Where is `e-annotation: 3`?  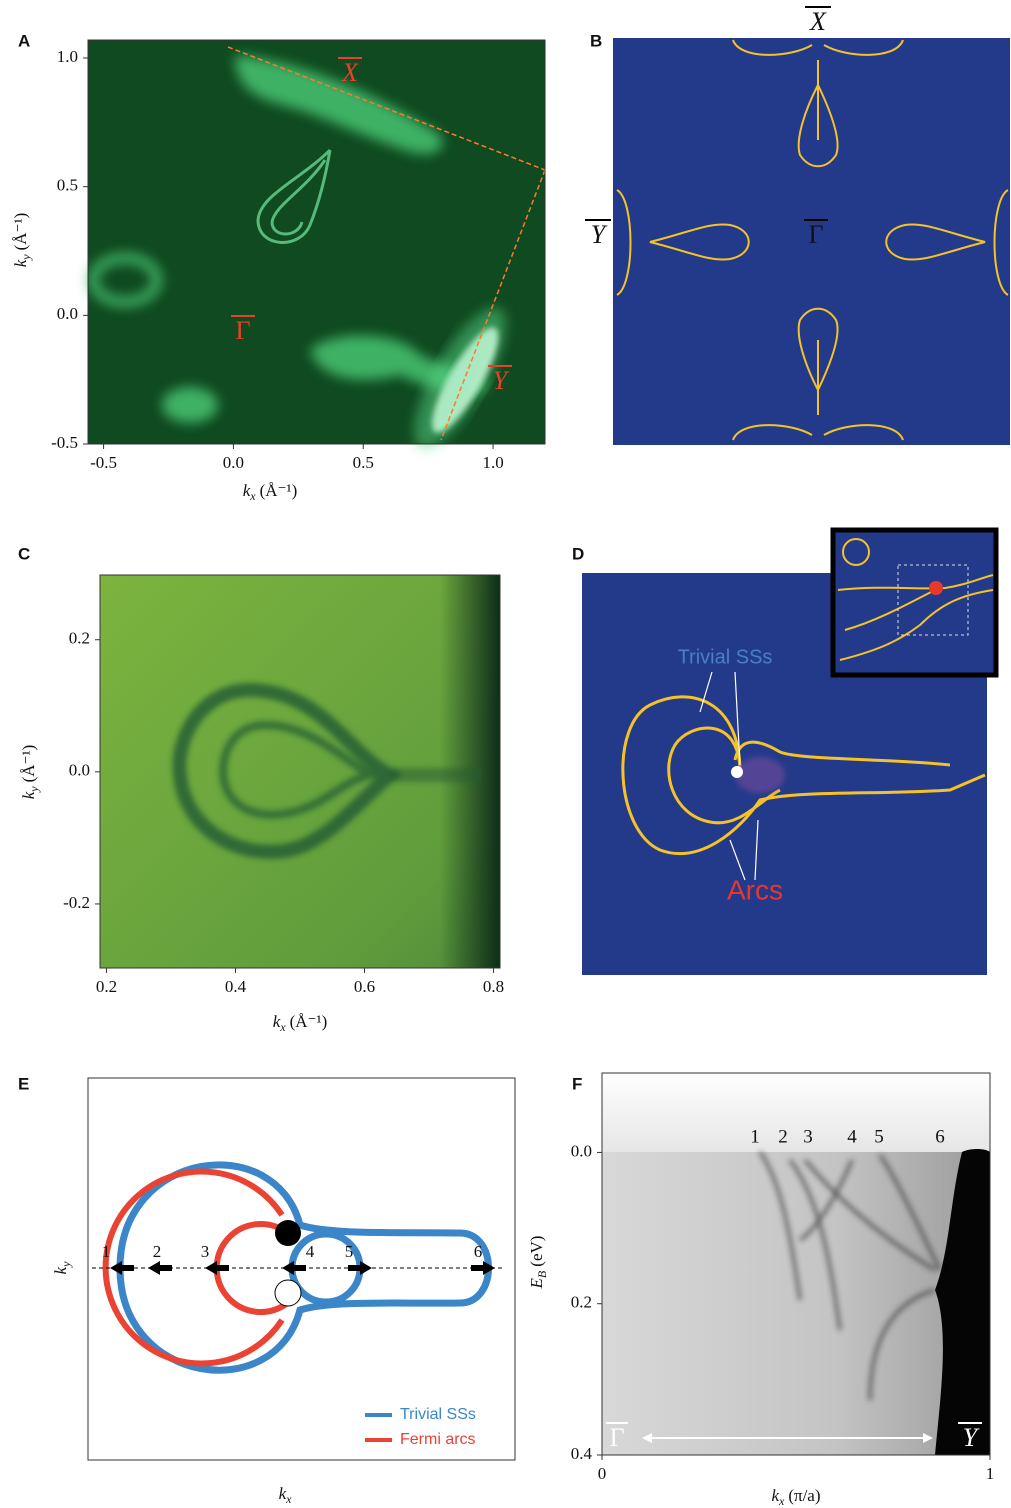
e-annotation: 3 is located at coordinates (205, 1251).